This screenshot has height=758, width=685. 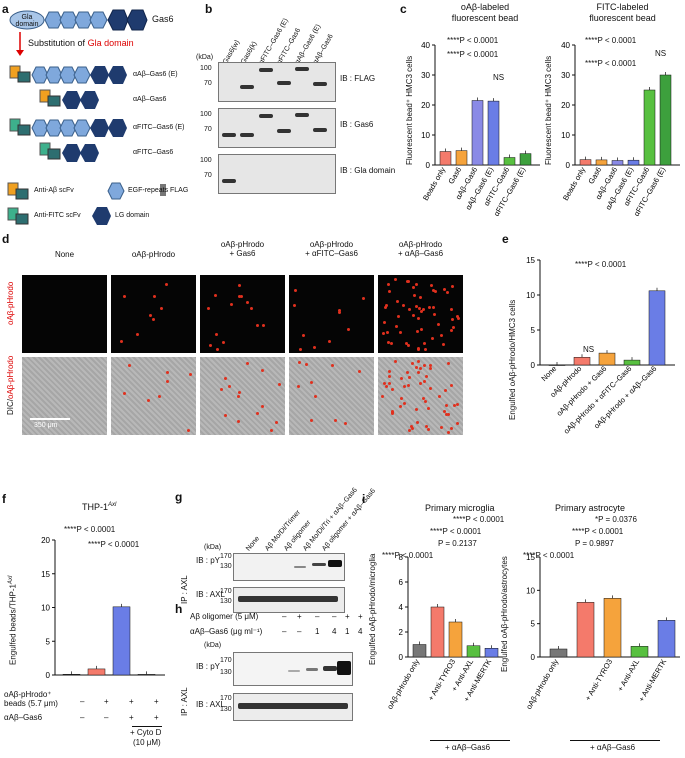 What do you see at coordinates (611, 40) in the screenshot?
I see `c-right-stat-0: ****P < 0.0001` at bounding box center [611, 40].